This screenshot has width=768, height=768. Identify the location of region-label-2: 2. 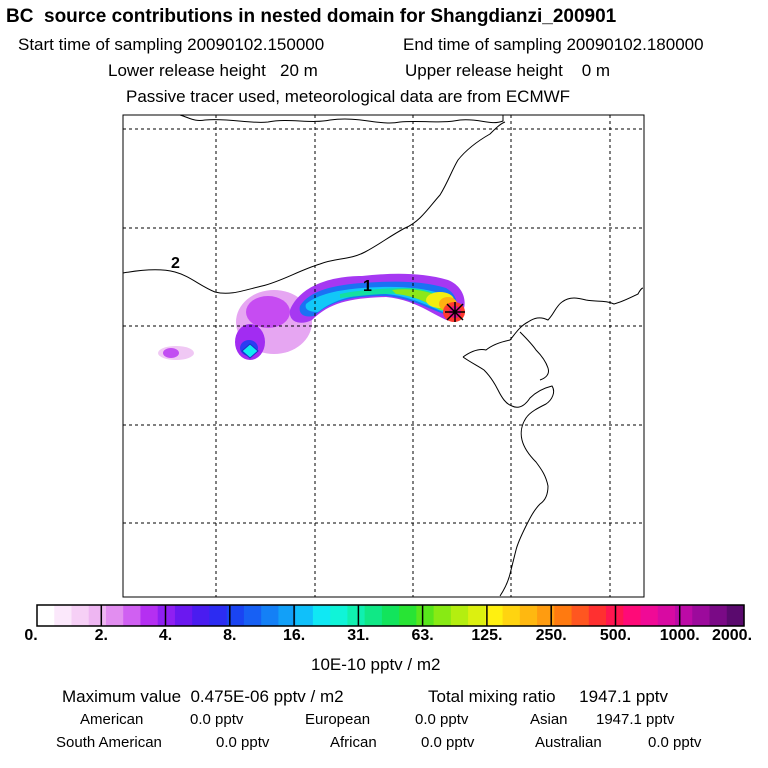
(175, 263).